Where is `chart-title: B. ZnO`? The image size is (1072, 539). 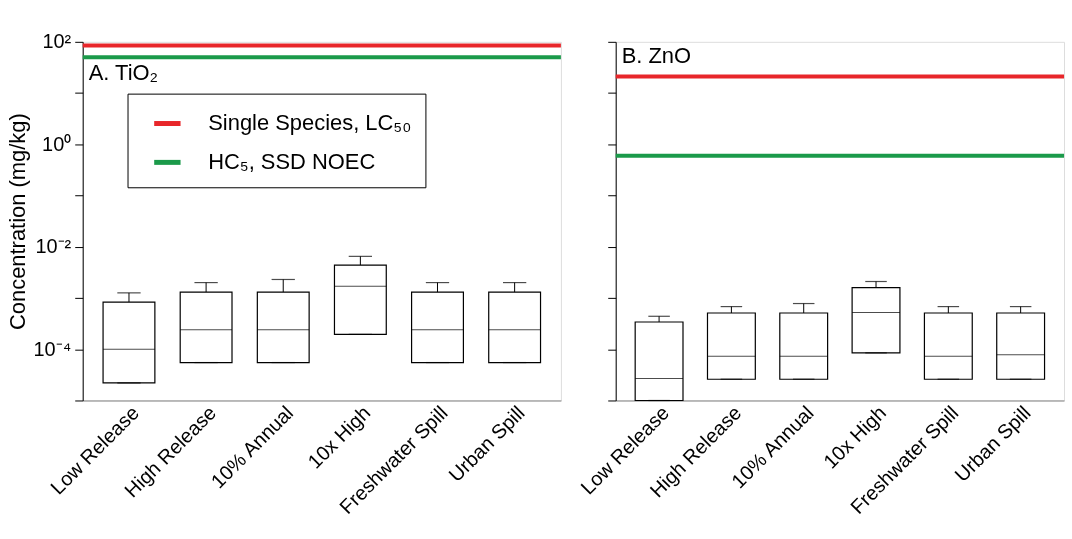 chart-title: B. ZnO is located at coordinates (656, 55).